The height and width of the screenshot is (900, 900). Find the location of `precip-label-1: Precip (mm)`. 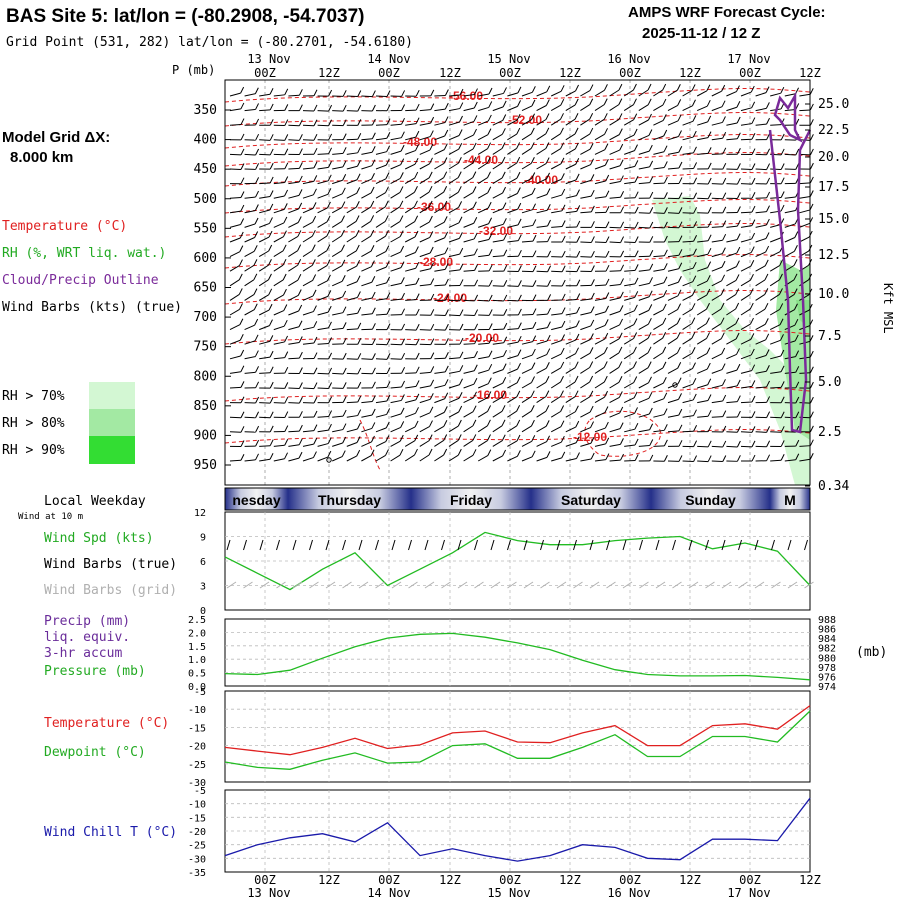

precip-label-1: Precip (mm) is located at coordinates (87, 621).